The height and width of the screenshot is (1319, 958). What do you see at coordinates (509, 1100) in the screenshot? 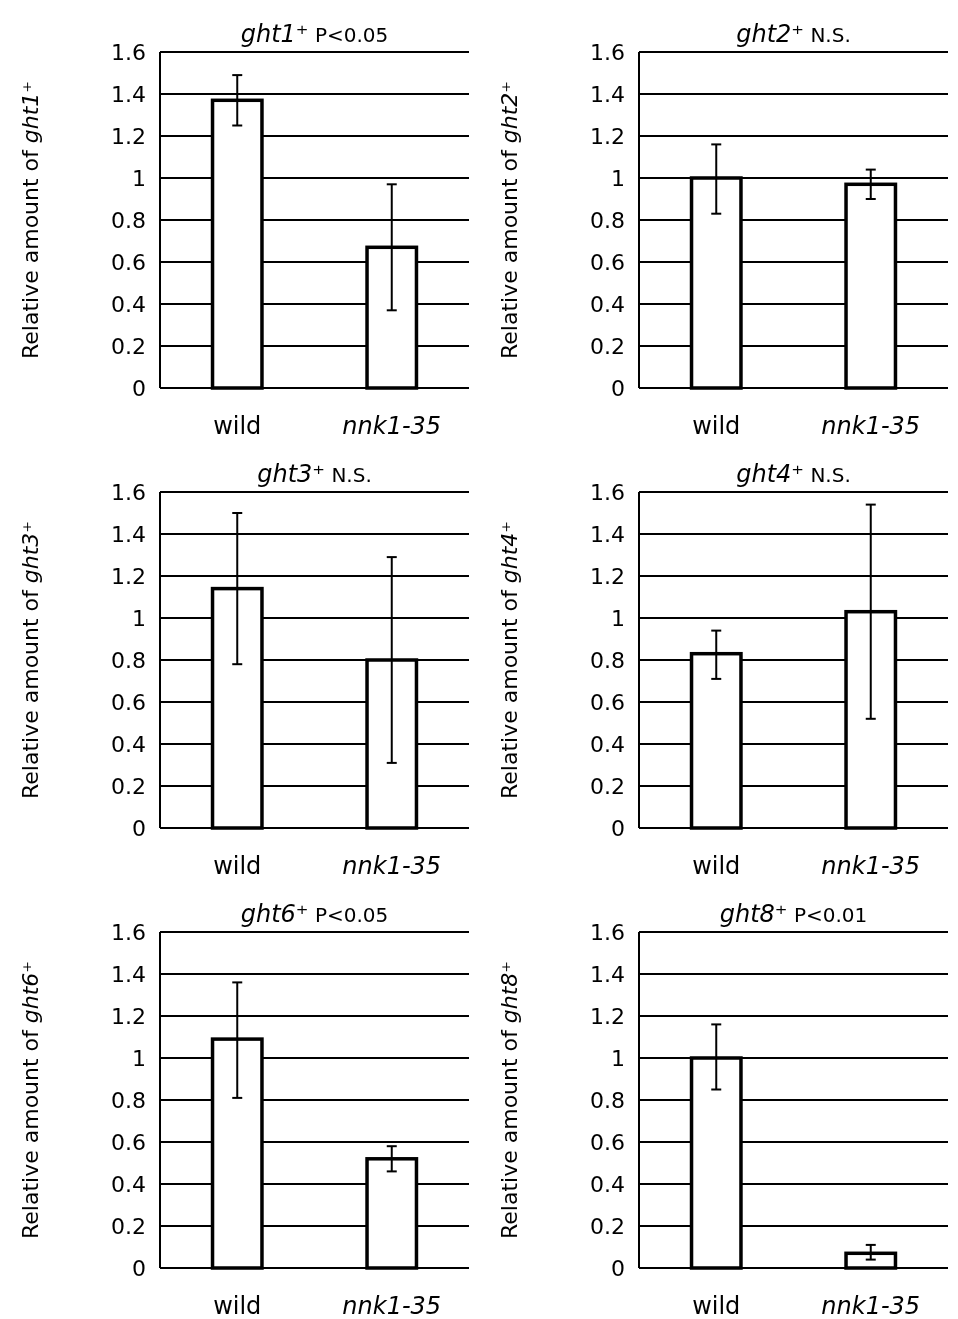
I see `y-axis-title: Relative amount of ght8⁺` at bounding box center [509, 1100].